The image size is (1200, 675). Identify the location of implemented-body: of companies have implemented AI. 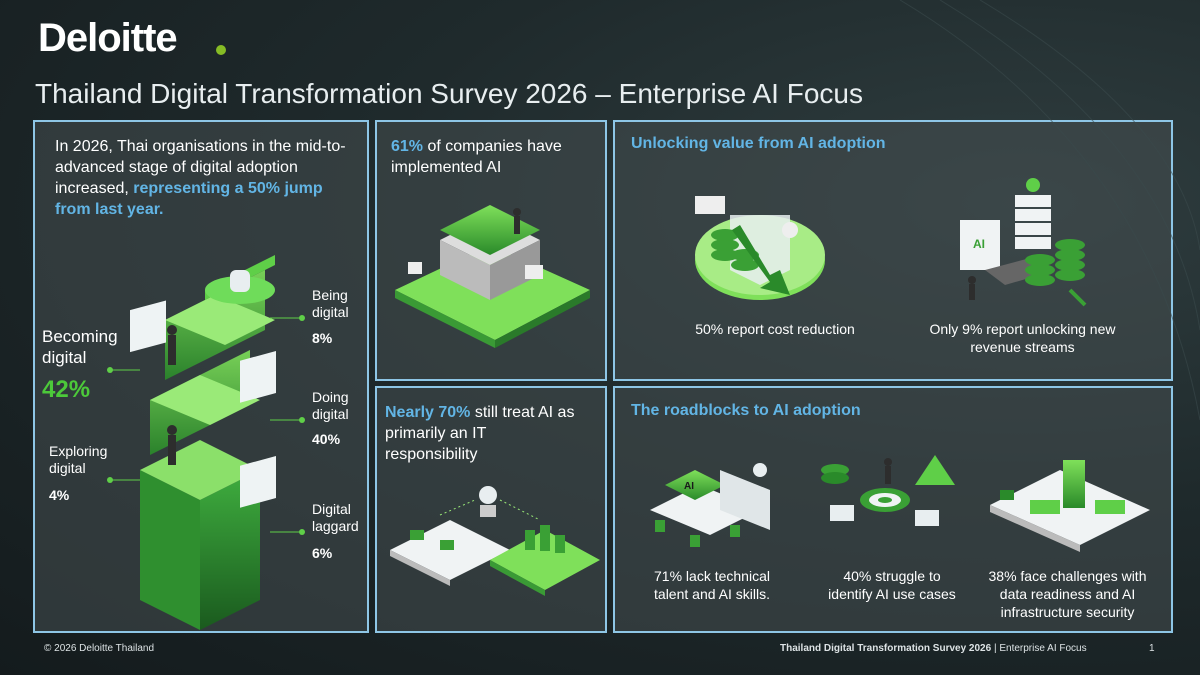
(476, 157).